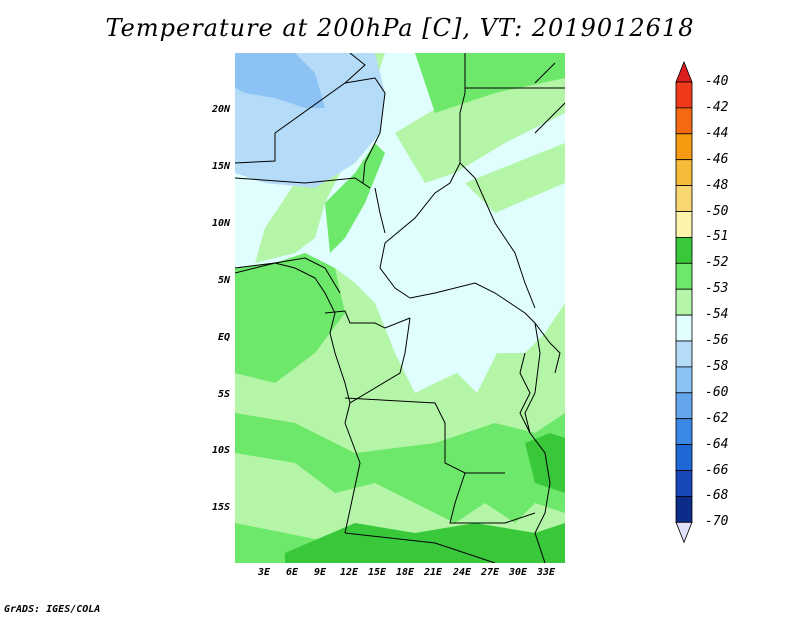 Image resolution: width=800 pixels, height=618 pixels. Describe the element at coordinates (717, 107) in the screenshot. I see `colorbar-label: -42` at that location.